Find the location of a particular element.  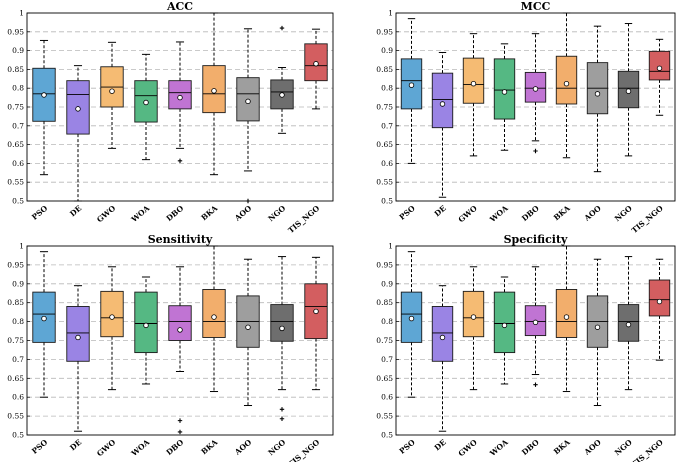

y-tick-label: 0.8 is located at coordinates (18, 321).